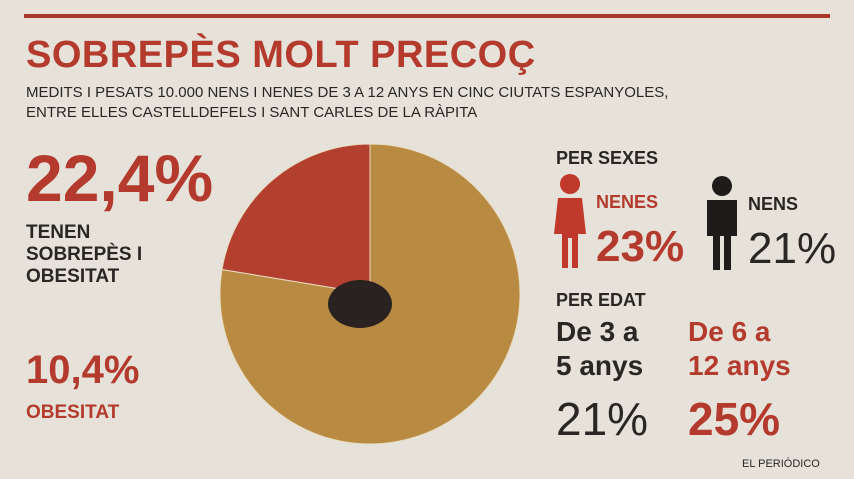  Describe the element at coordinates (84, 254) in the screenshot. I see `slice-label: TENEN SOBREPÈS I OBESITAT` at that location.